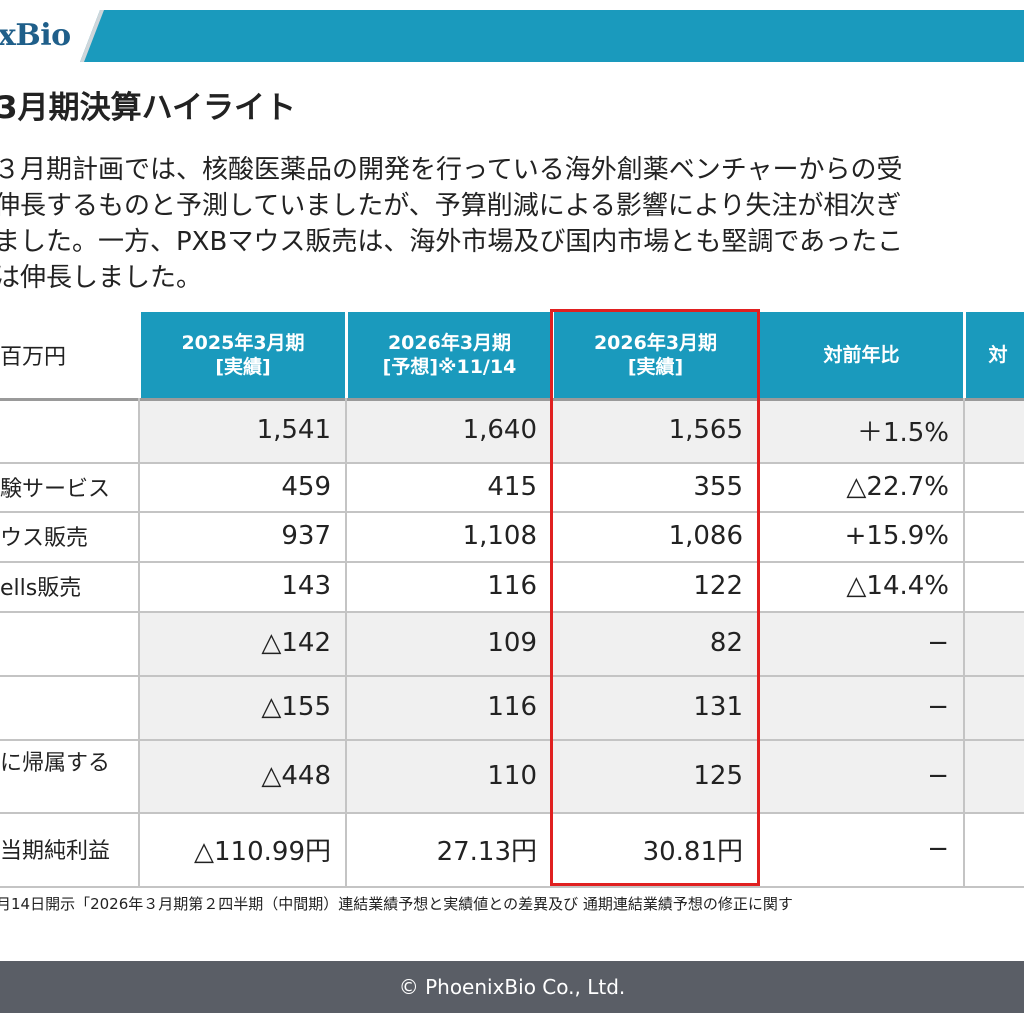 The width and height of the screenshot is (1024, 1024). Describe the element at coordinates (449, 355) in the screenshot. I see `column-header: 2026年3月期 [予想]※11/14` at that location.